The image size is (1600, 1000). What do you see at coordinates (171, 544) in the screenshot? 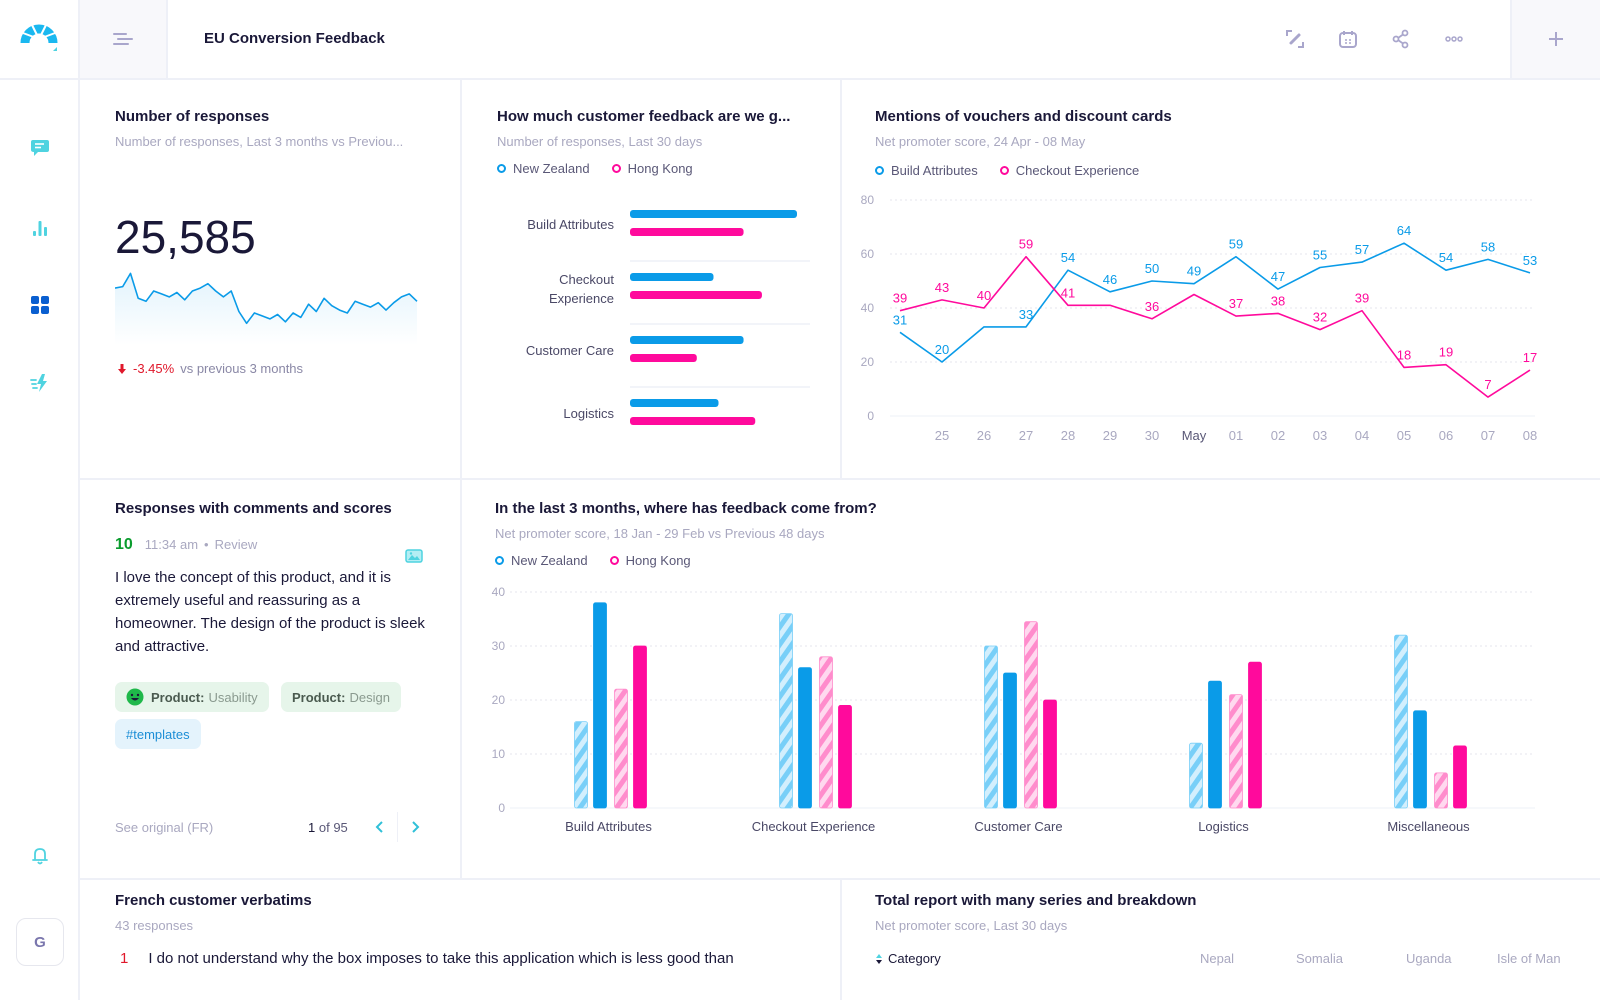
I see `response-time: 11:34 am` at bounding box center [171, 544].